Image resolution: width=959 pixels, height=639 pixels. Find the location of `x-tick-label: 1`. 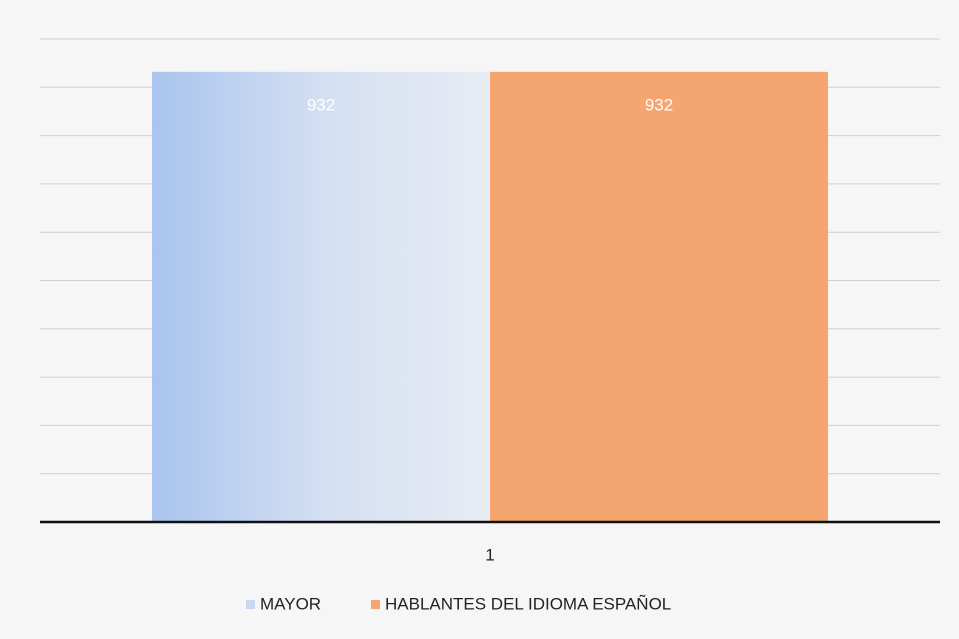

x-tick-label: 1 is located at coordinates (489, 554).